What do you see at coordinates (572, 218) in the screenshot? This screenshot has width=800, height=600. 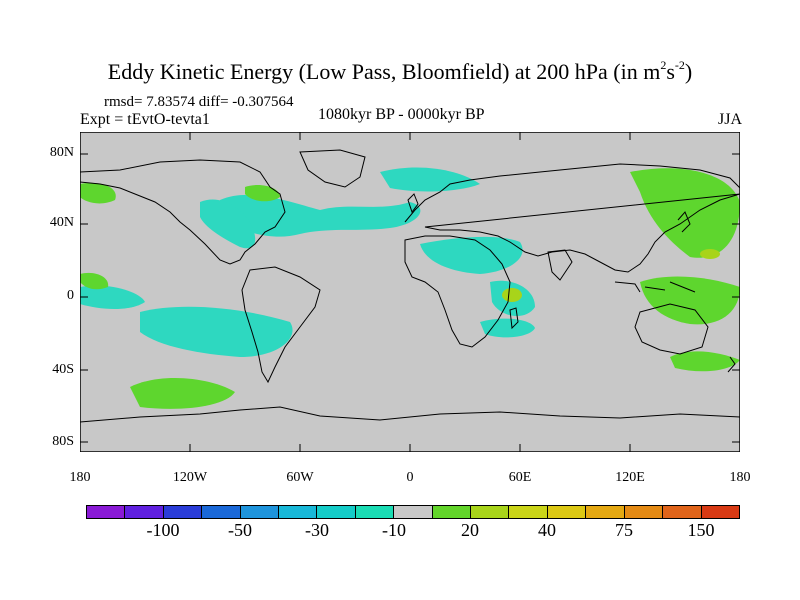 I see `coast-eurasia` at bounding box center [572, 218].